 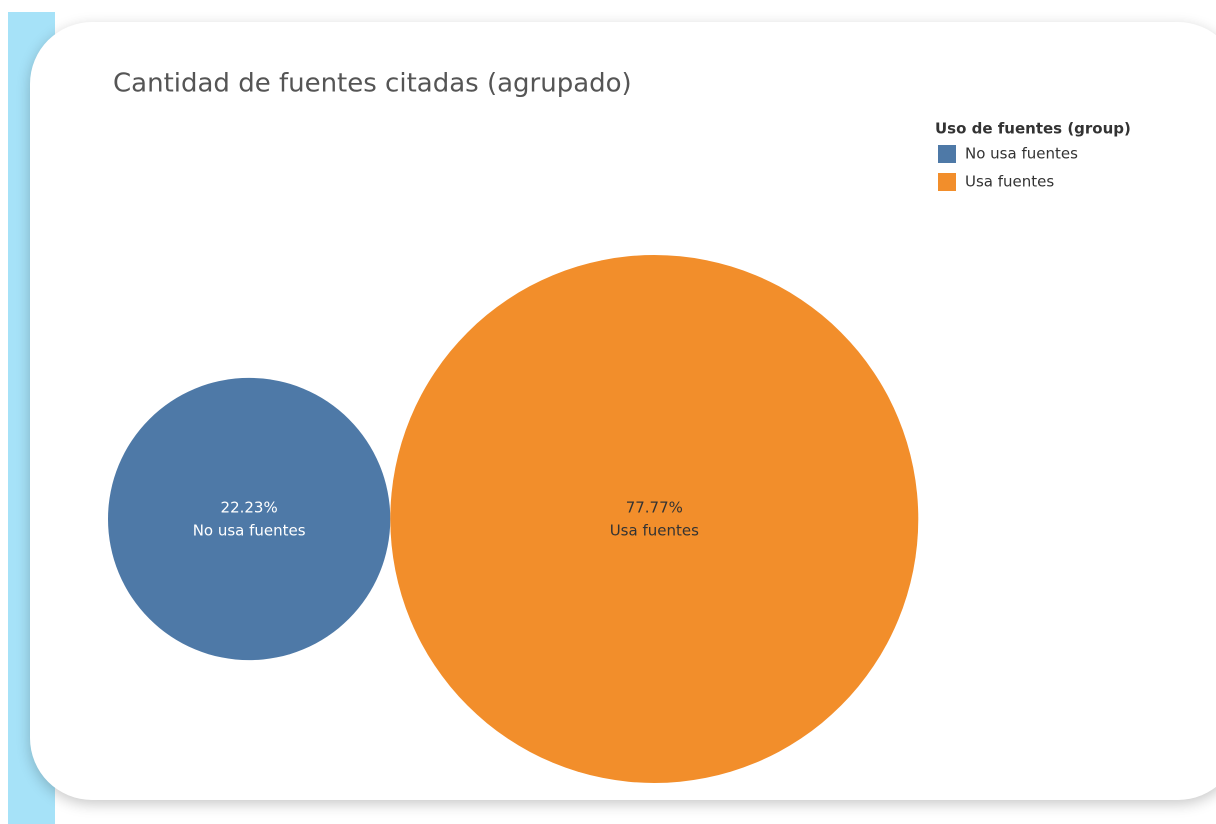 I want to click on chart-title: Cantidad de fuentes citadas (agrupado), so click(x=372, y=84).